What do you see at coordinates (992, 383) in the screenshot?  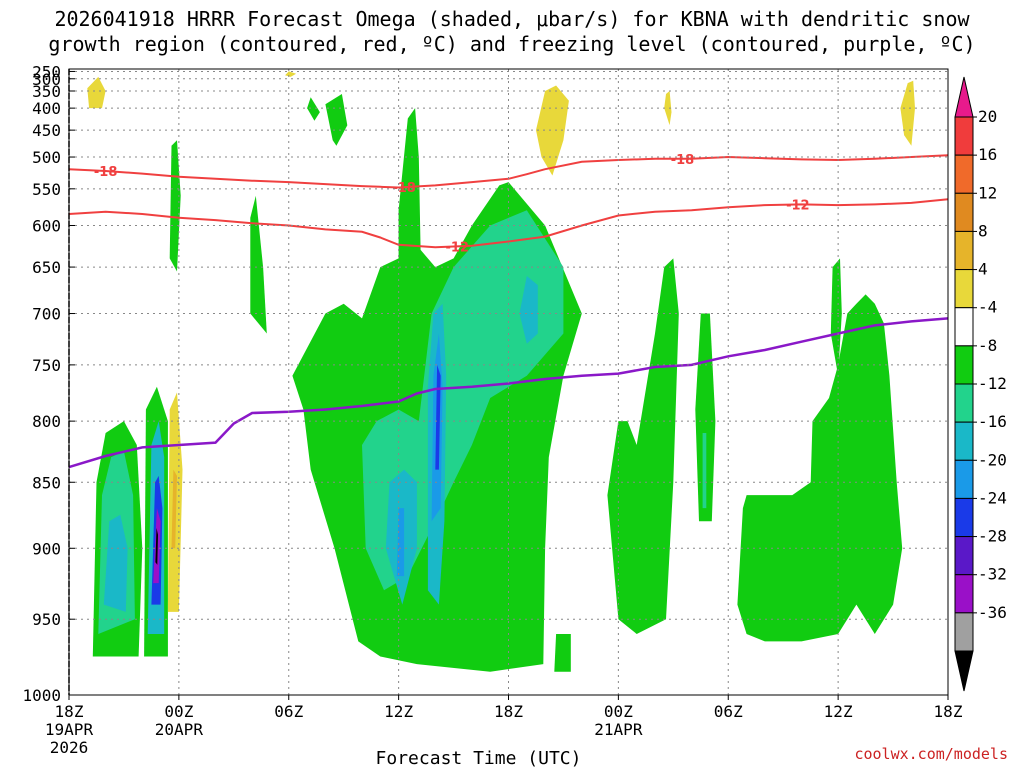 I see `colorbar-label-7: -12` at bounding box center [992, 383].